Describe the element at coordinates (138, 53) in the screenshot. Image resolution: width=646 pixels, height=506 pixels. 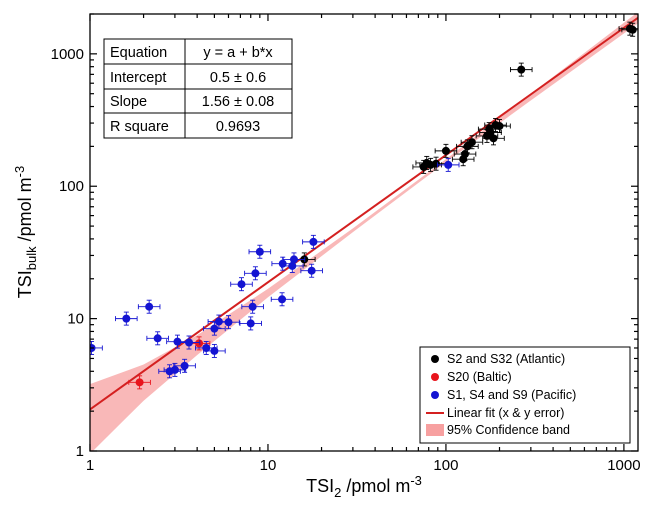
I see `stats-label-equation: Equation` at that location.